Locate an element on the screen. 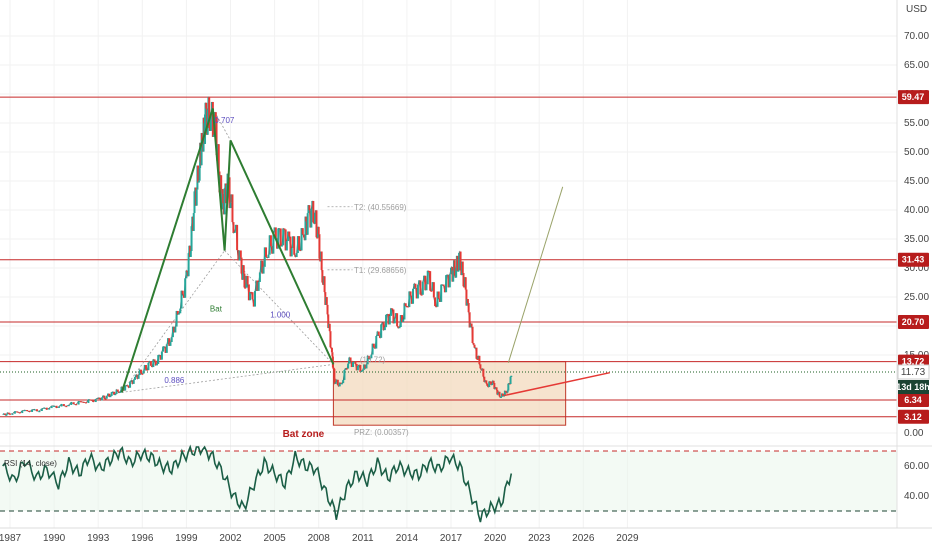 This screenshot has height=550, width=932. t1-label: T1: (29.68656) is located at coordinates (380, 270).